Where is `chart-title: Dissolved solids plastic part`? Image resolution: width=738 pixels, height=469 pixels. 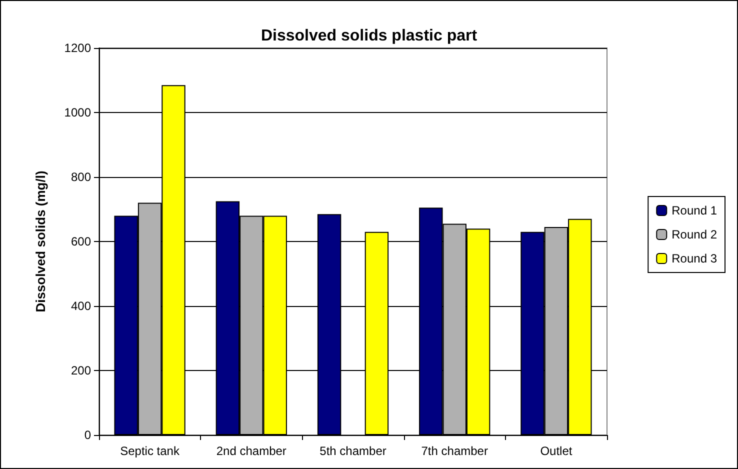 chart-title: Dissolved solids plastic part is located at coordinates (369, 36).